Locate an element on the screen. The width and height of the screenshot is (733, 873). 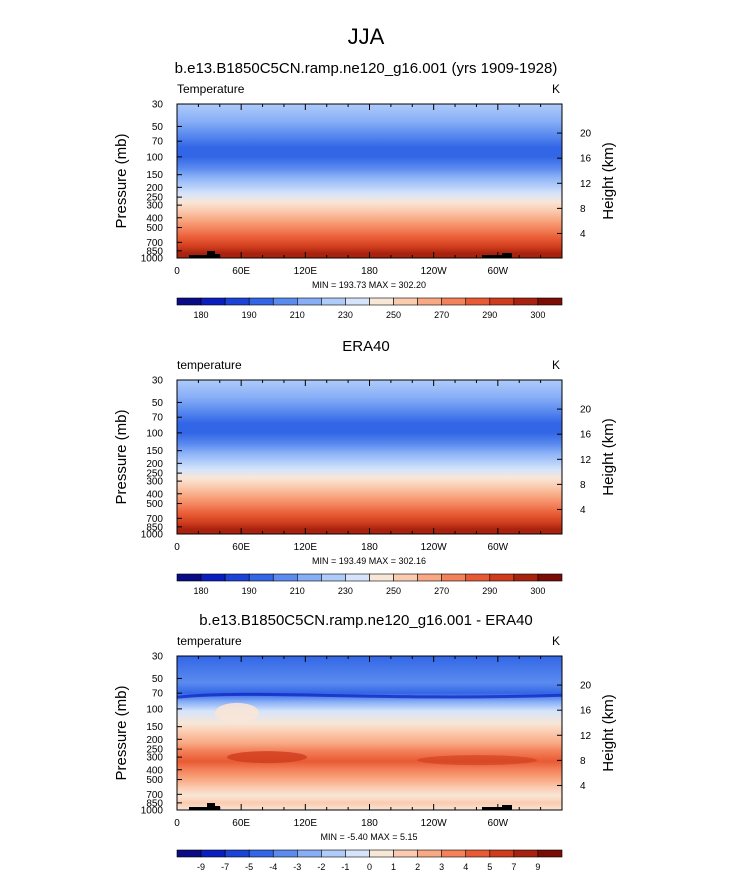
colorbar-label: 250 is located at coordinates (393, 315).